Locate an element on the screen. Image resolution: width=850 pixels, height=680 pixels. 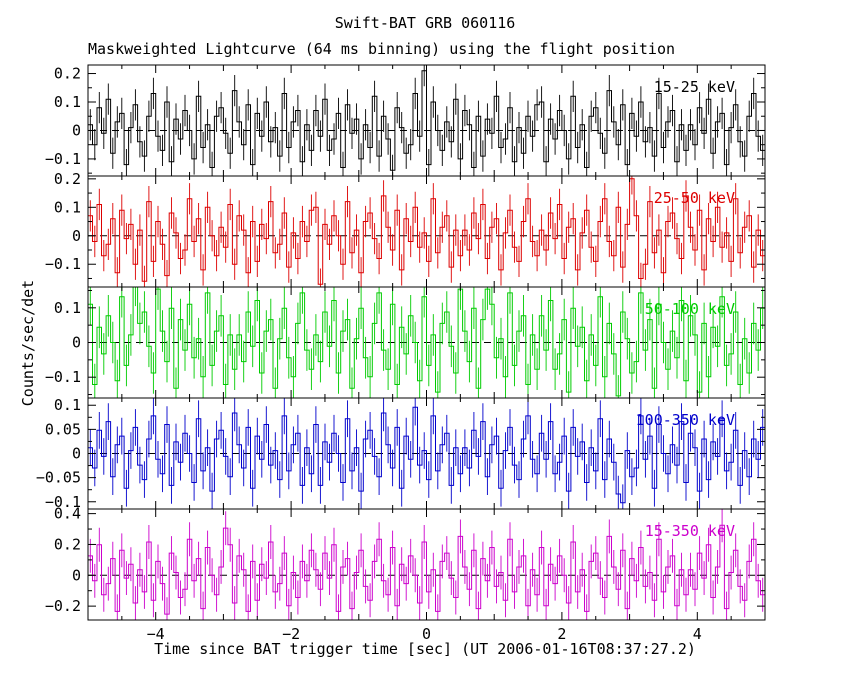
svg-text: 25-50 keV is located at coordinates (694, 198).